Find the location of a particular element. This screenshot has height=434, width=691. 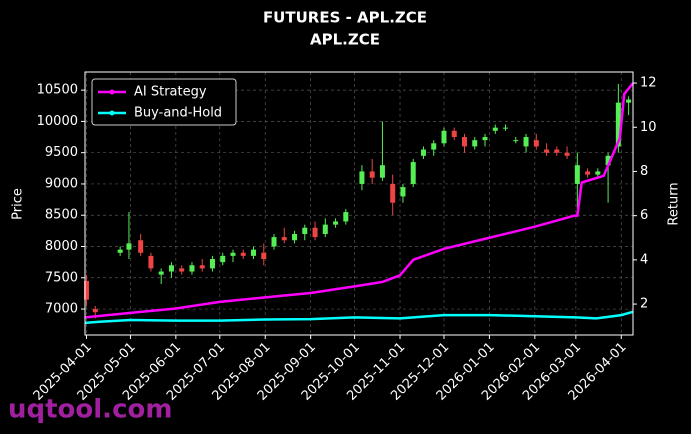

y2-tick-label: 10 is located at coordinates (648, 127).